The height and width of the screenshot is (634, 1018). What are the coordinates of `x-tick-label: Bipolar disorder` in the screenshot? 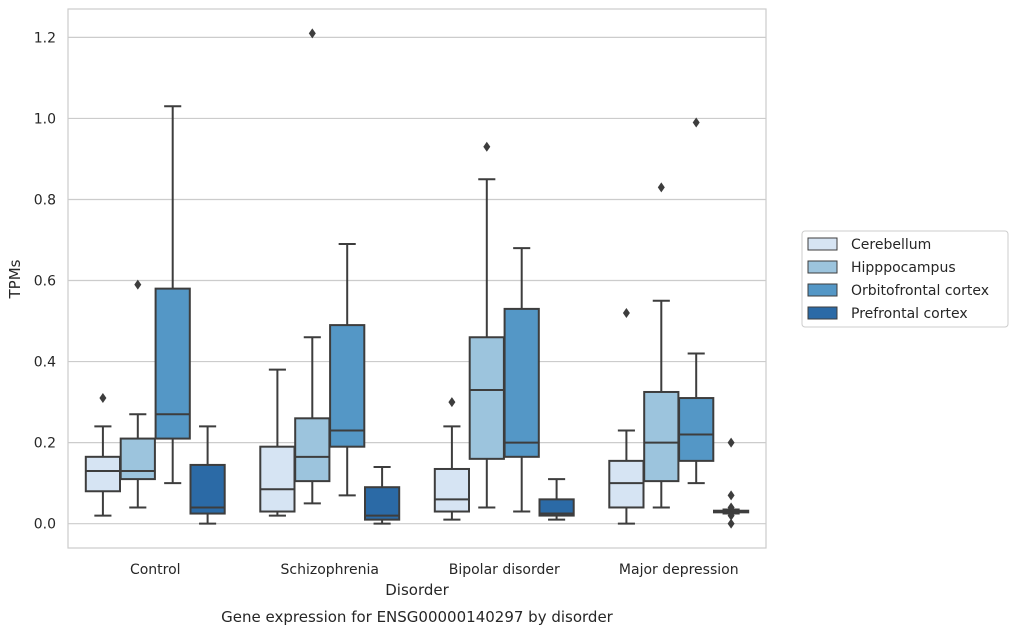 It's located at (504, 570).